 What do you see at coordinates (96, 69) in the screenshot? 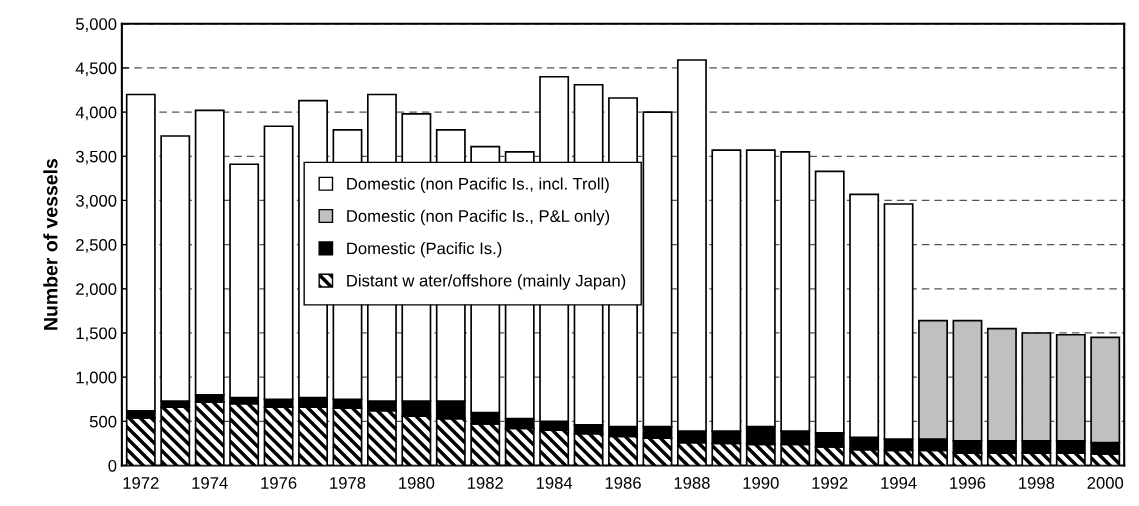
I see `y-tick-label: 4,500` at bounding box center [96, 69].